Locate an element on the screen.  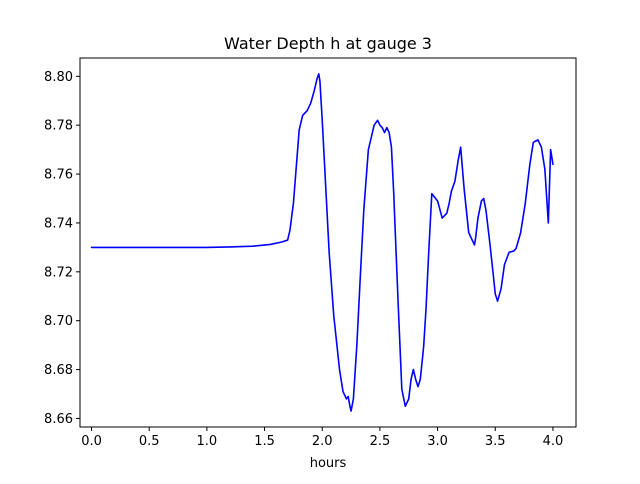
x-tick-label: 3.0 is located at coordinates (437, 441).